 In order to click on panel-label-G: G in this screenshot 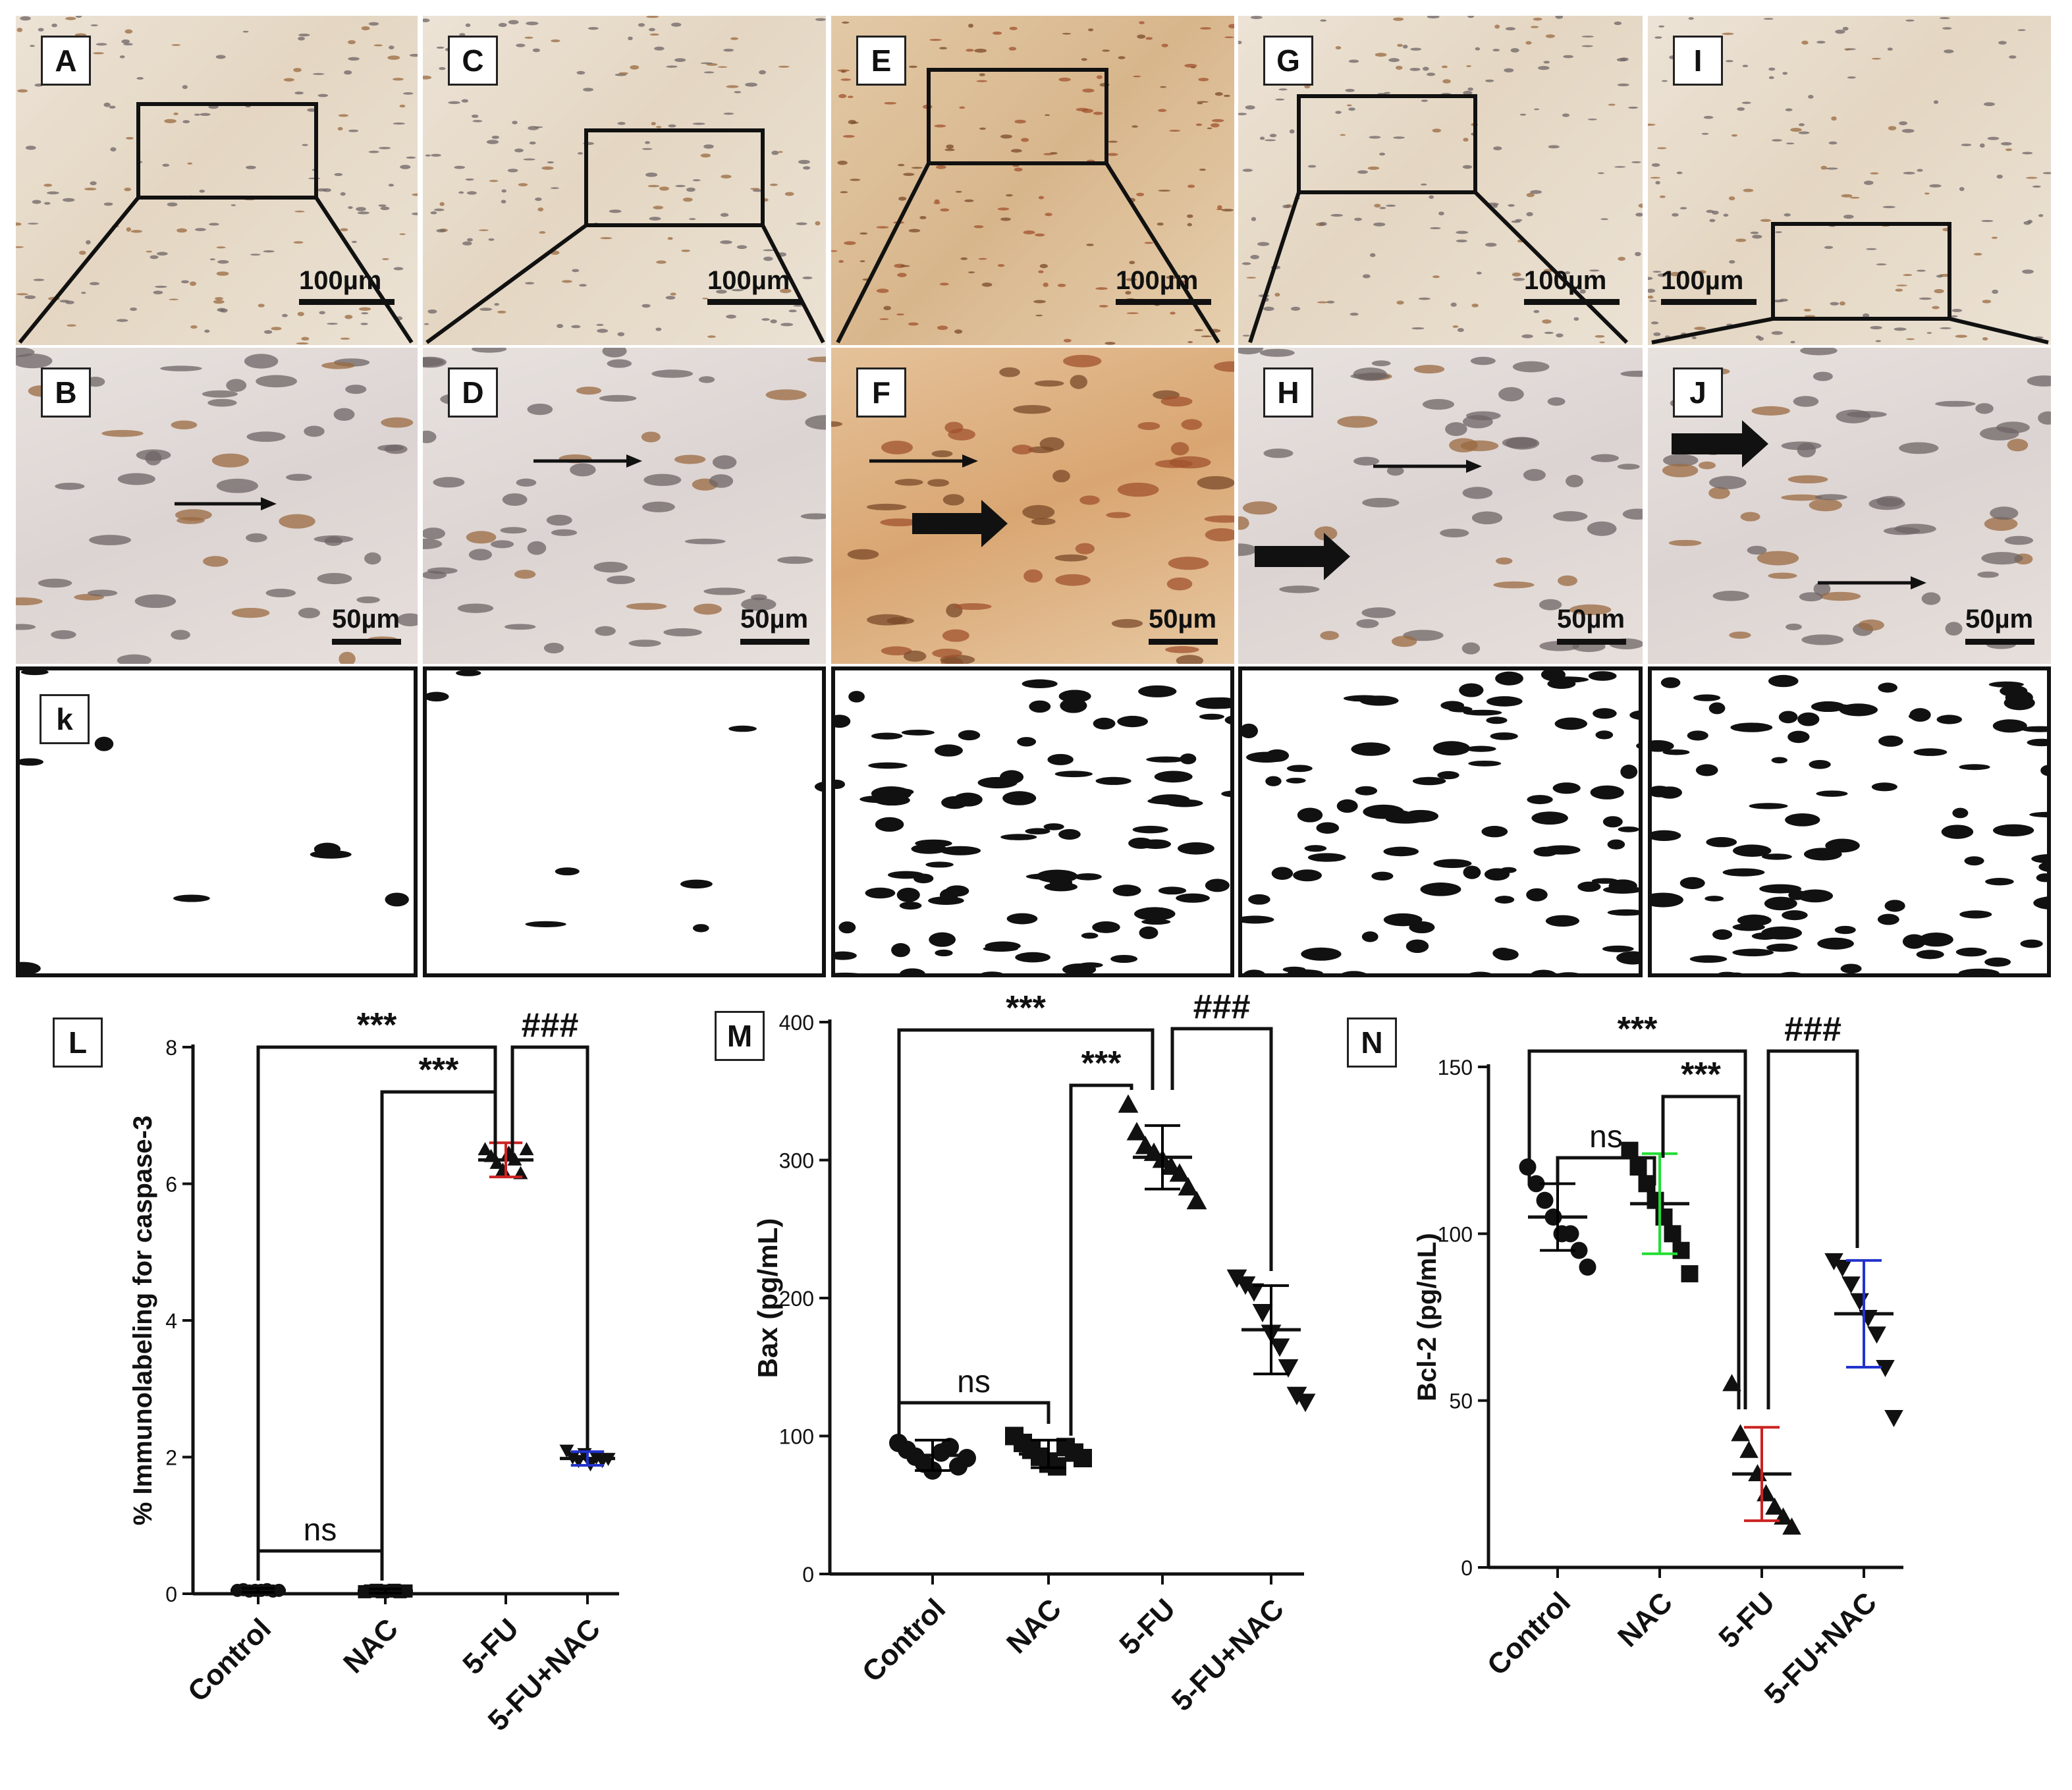, I will do `click(1288, 61)`.